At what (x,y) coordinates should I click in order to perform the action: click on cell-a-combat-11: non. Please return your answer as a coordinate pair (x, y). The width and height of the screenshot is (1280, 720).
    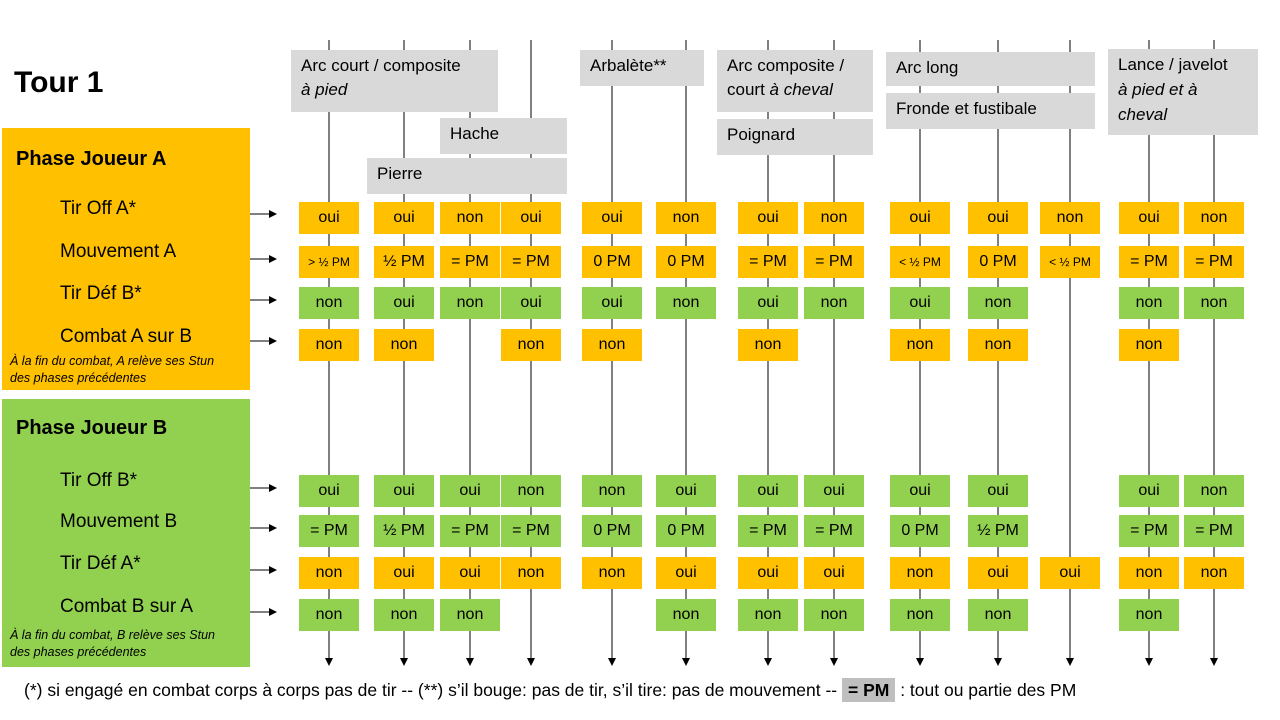
    Looking at the image, I should click on (1149, 345).